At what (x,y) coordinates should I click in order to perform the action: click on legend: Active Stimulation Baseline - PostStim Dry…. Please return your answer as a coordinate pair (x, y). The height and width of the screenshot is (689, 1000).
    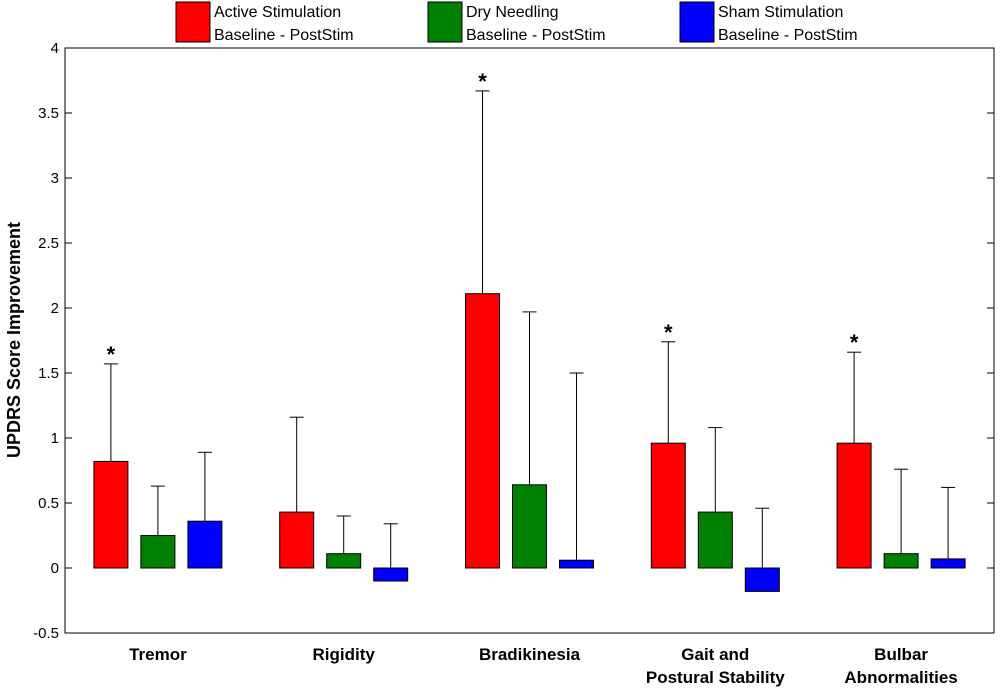
    Looking at the image, I should click on (516, 22).